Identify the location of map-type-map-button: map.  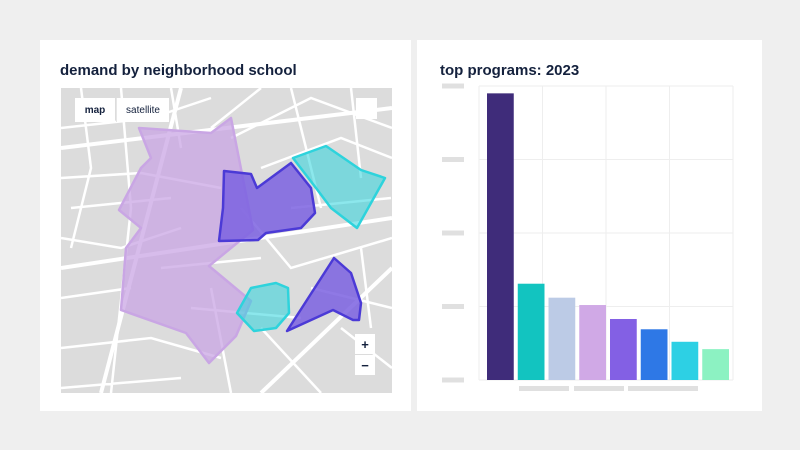
(95, 110).